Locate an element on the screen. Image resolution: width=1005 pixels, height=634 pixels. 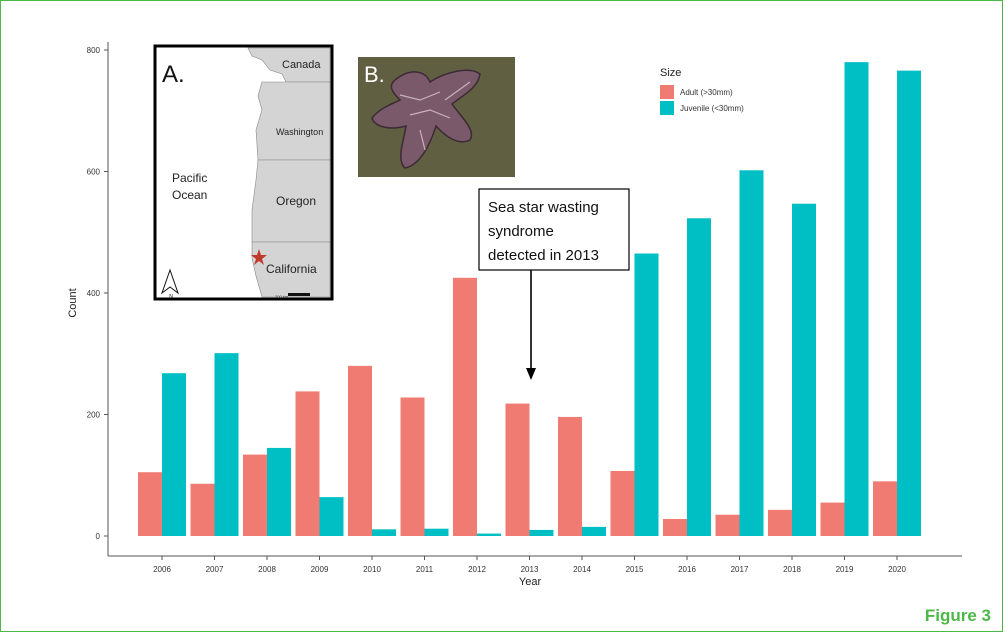
bar-adult-2010 is located at coordinates (360, 450).